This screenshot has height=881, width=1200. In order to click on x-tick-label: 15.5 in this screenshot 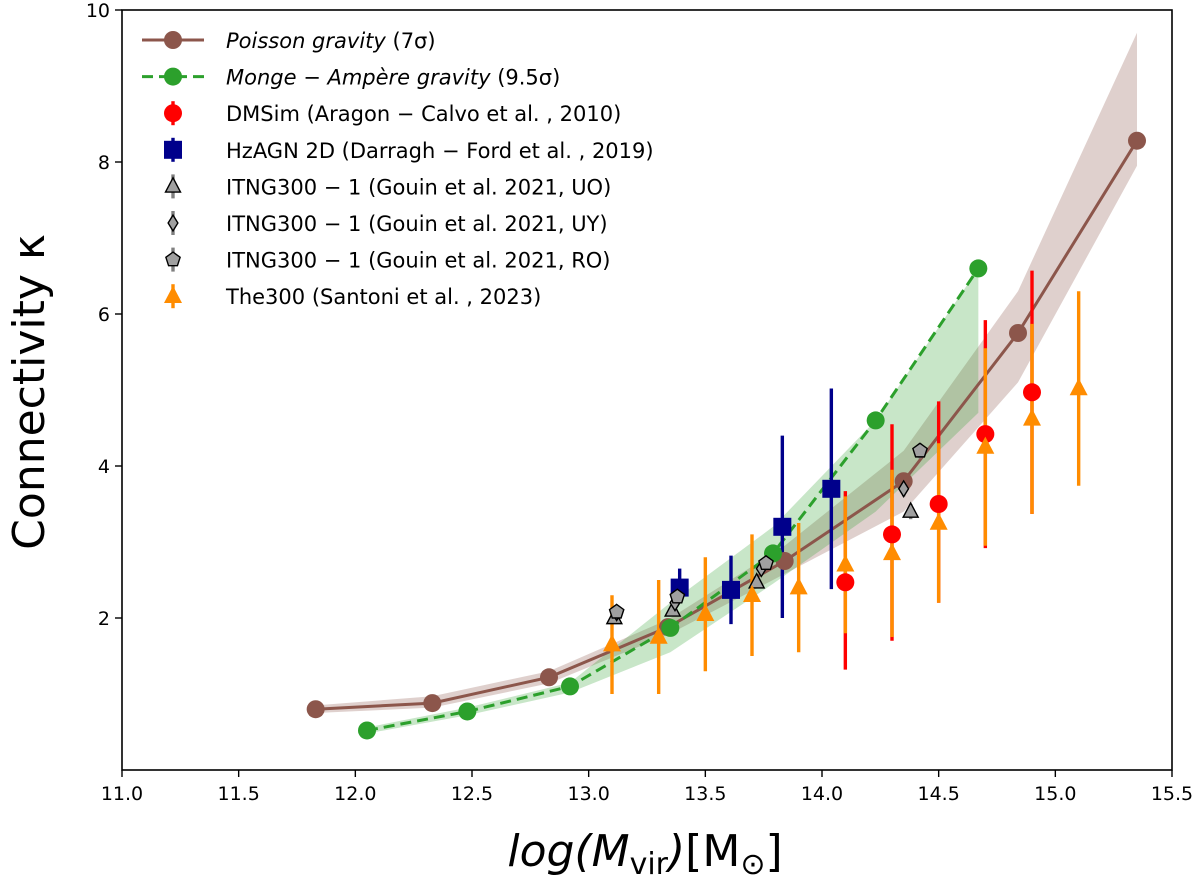, I will do `click(1172, 794)`.